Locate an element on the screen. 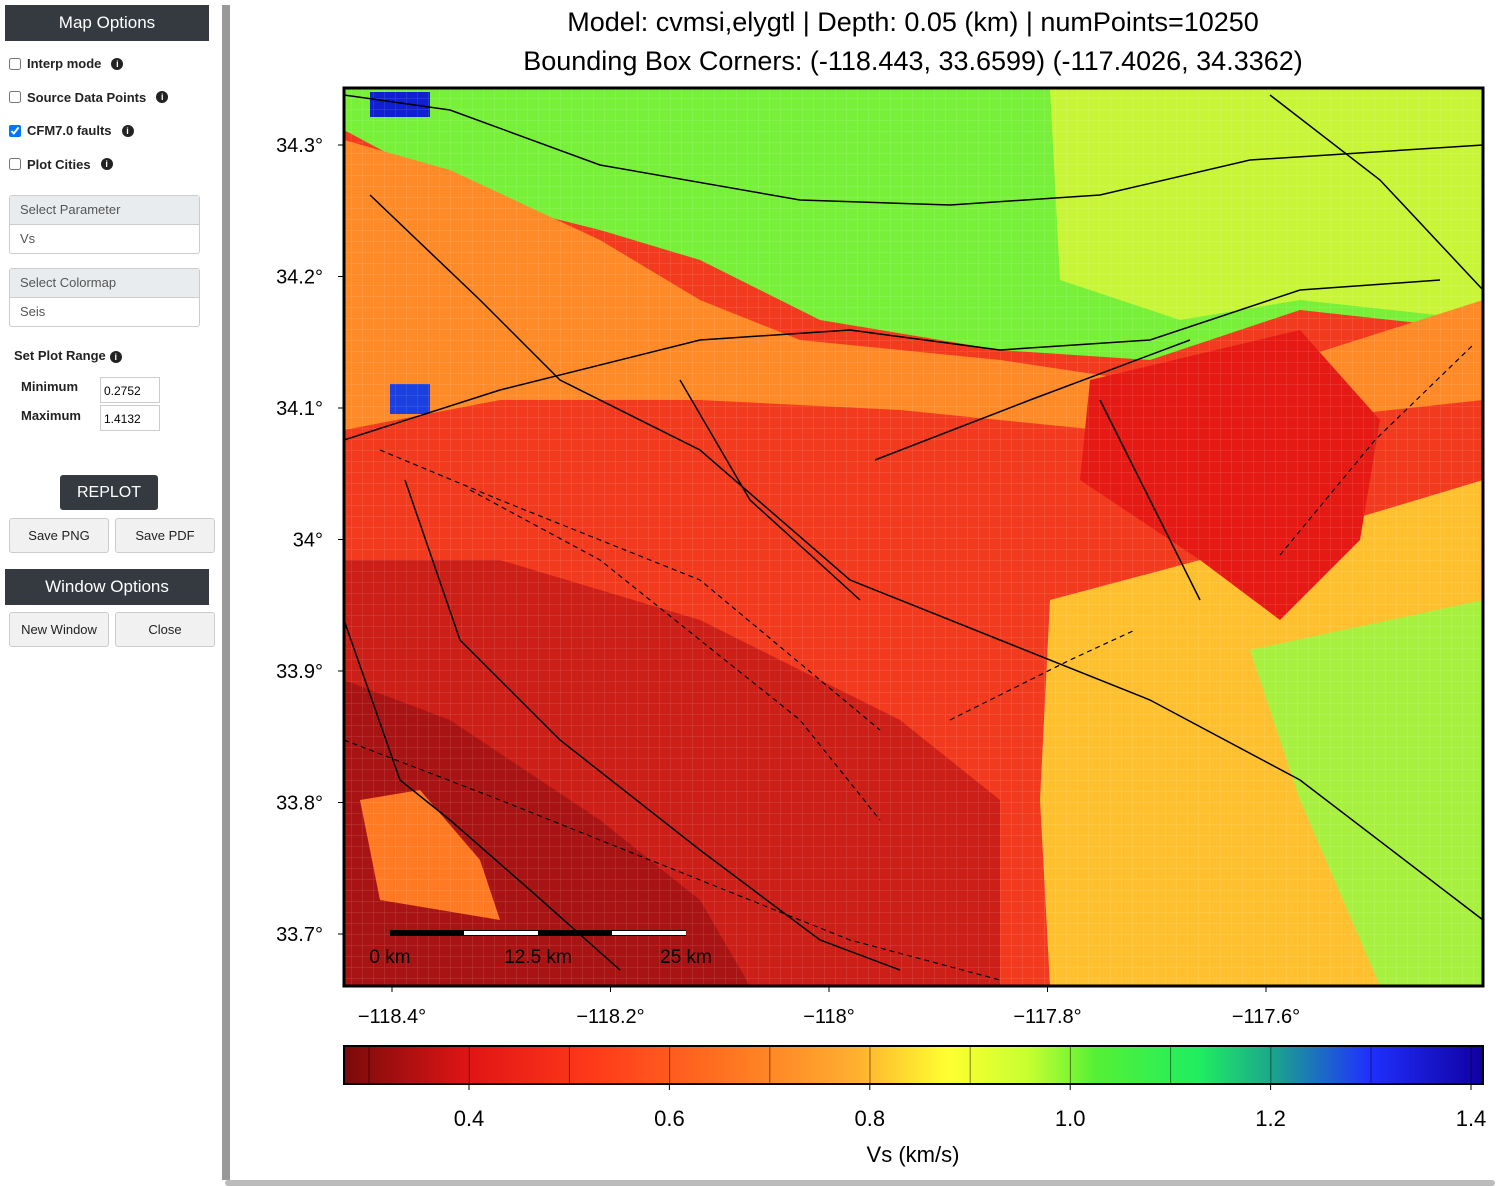 The image size is (1497, 1187). max-label: Maximum is located at coordinates (51, 415).